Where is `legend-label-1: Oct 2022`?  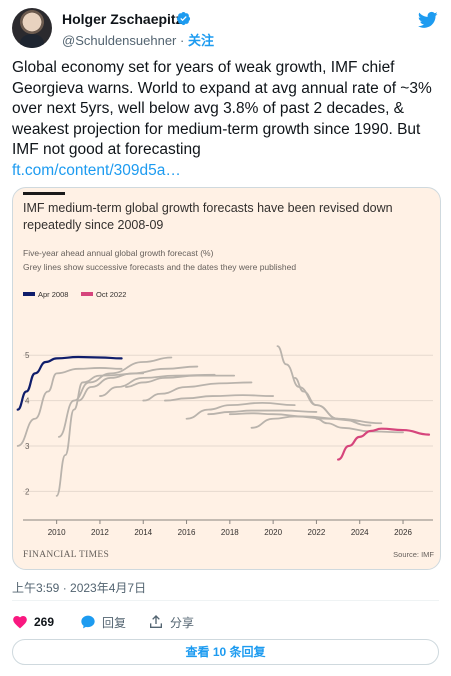 legend-label-1: Oct 2022 is located at coordinates (111, 294).